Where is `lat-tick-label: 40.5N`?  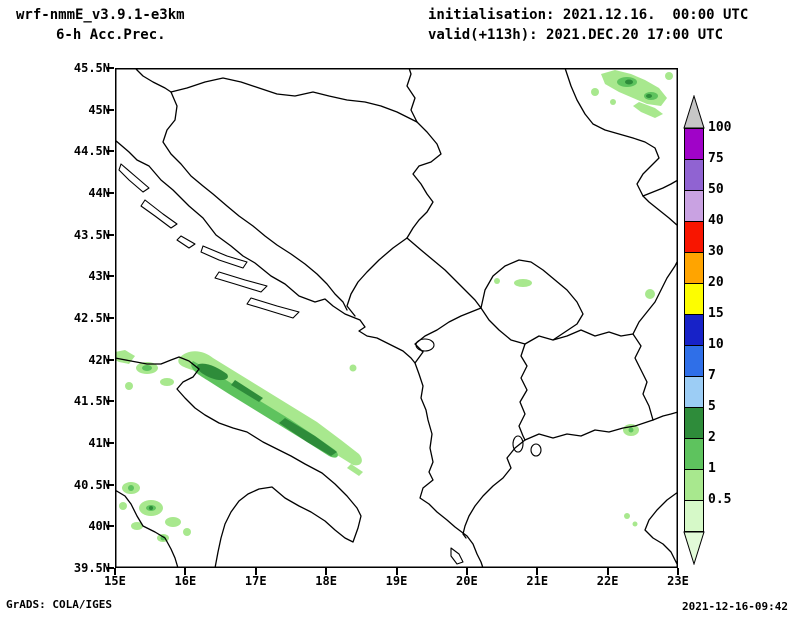 lat-tick-label: 40.5N is located at coordinates (91, 484).